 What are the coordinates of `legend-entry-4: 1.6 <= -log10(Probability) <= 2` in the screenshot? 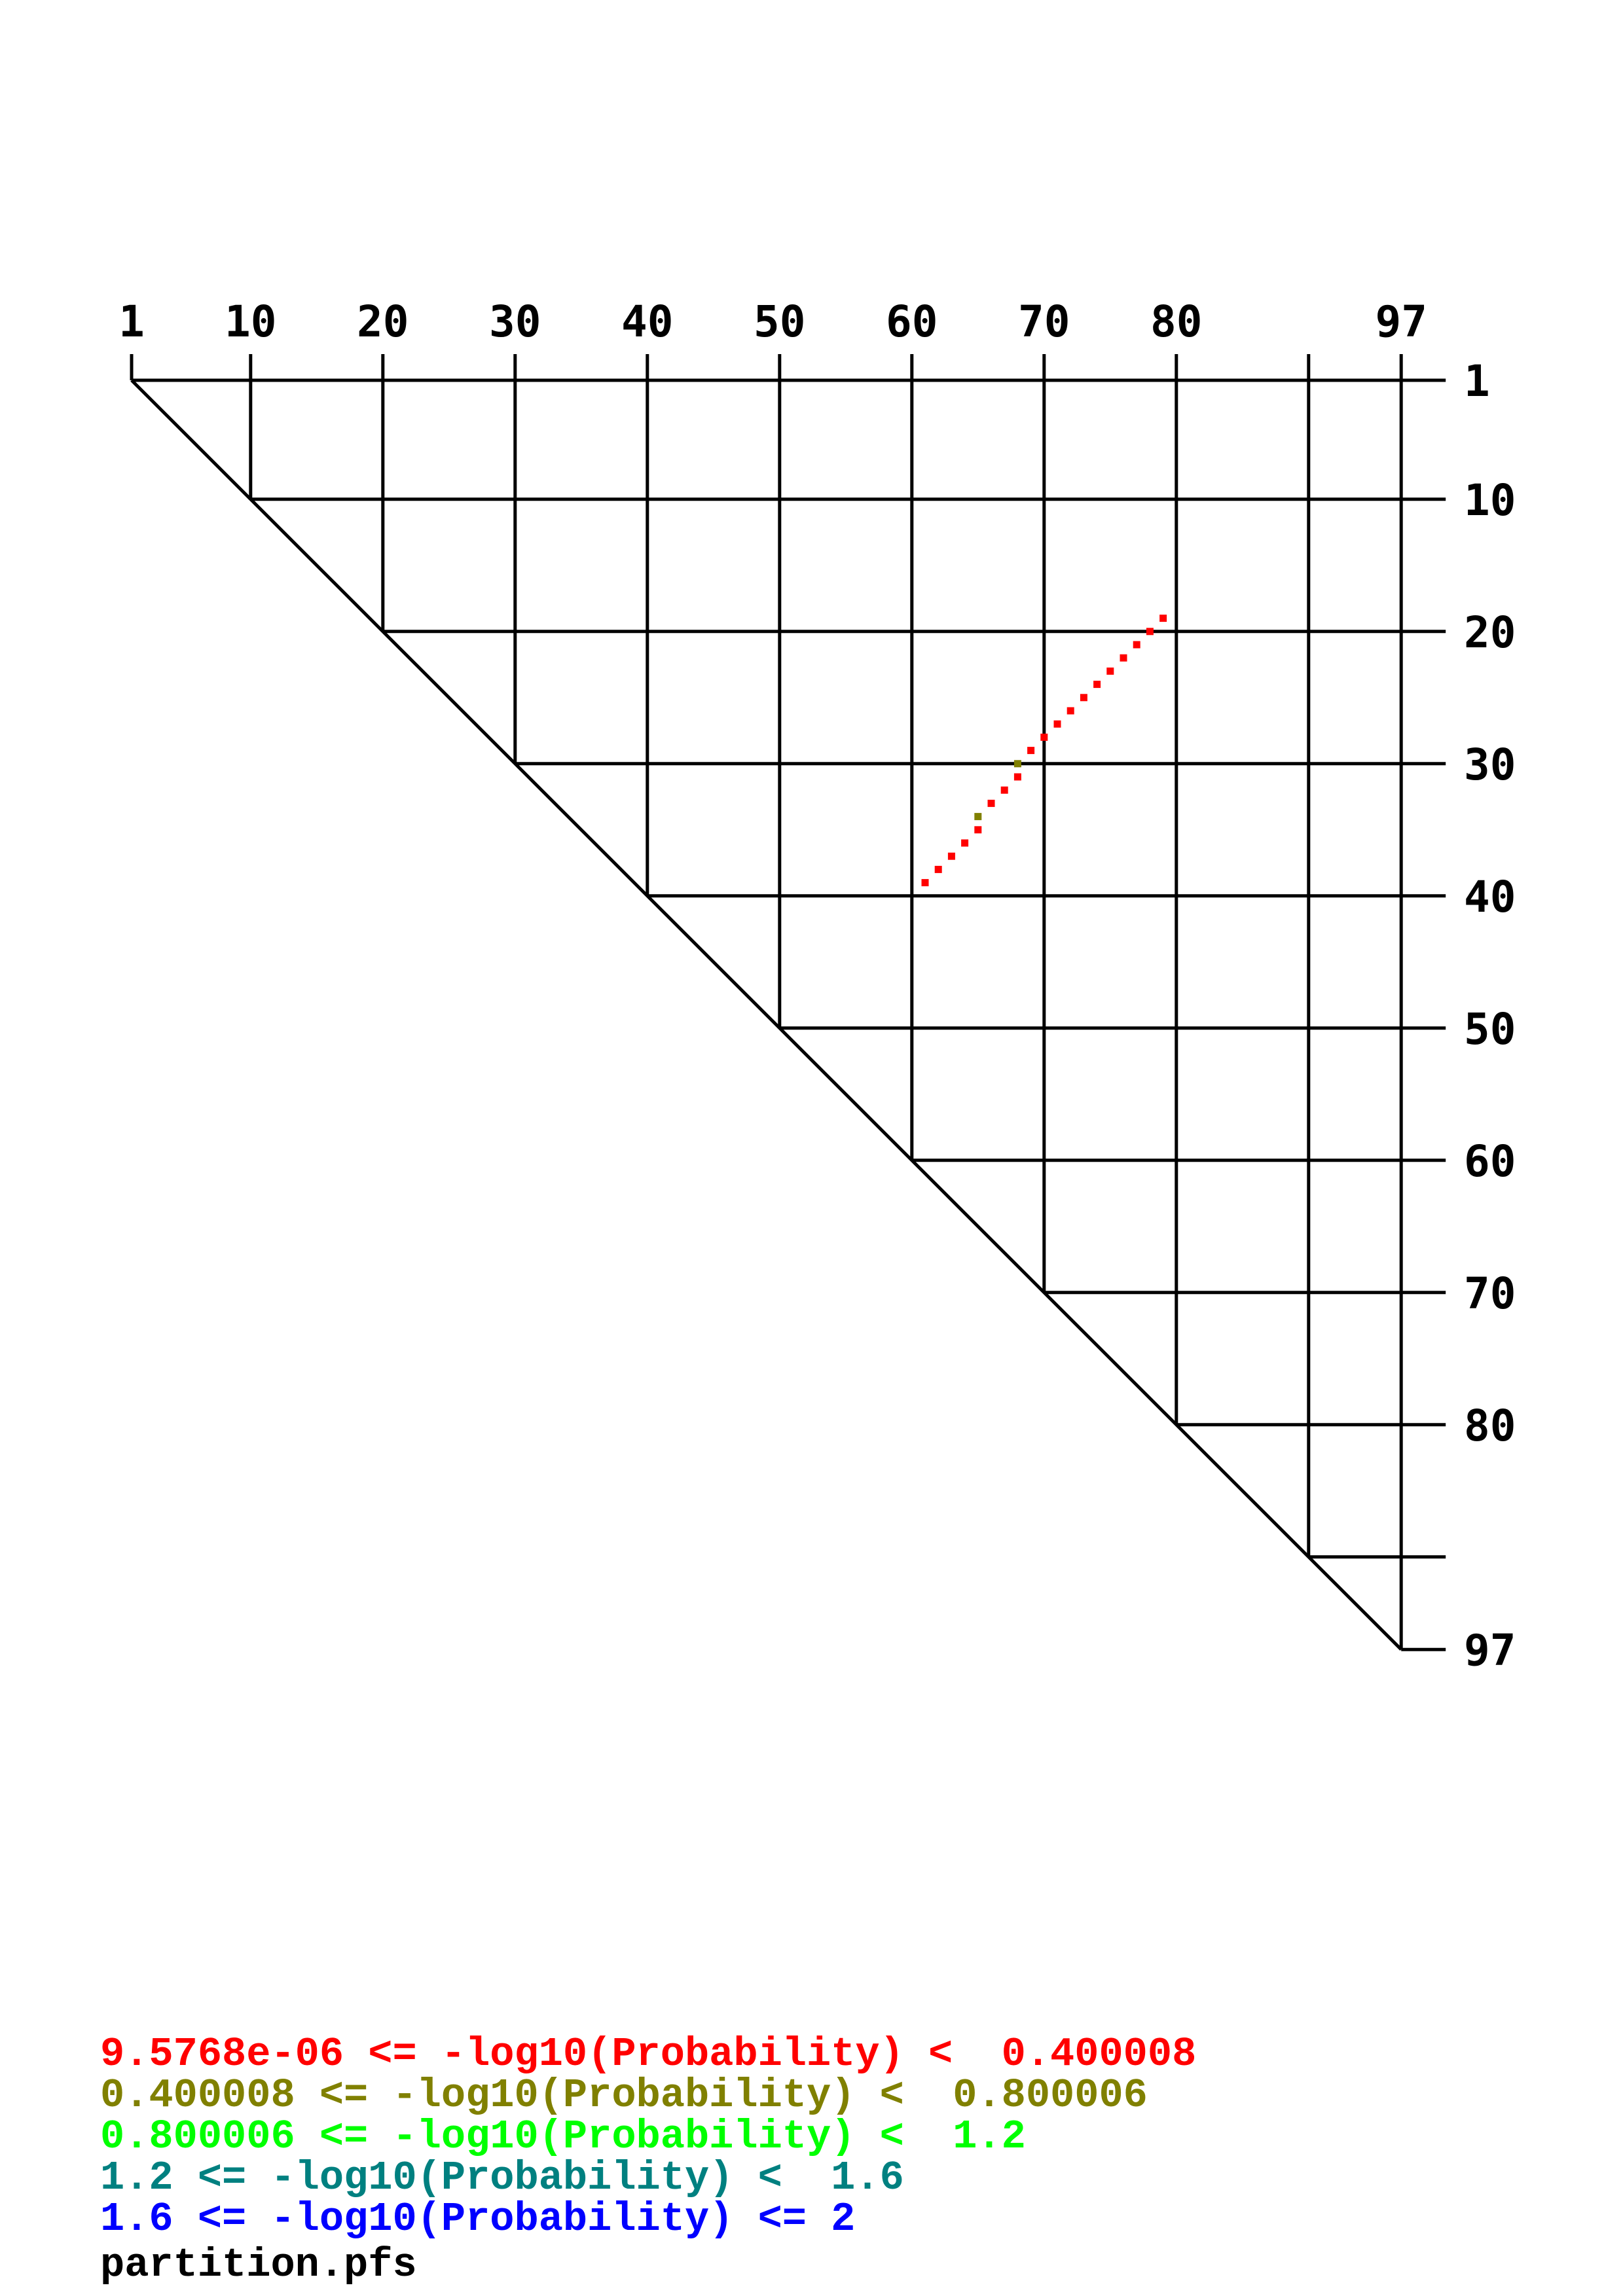 It's located at (477, 2219).